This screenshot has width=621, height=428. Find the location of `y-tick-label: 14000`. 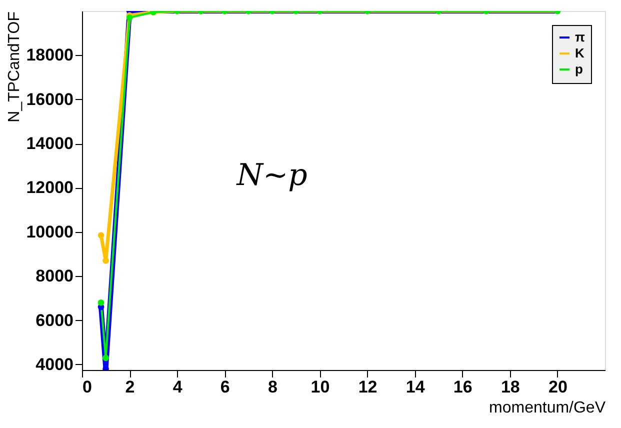

y-tick-label: 14000 is located at coordinates (50, 144).